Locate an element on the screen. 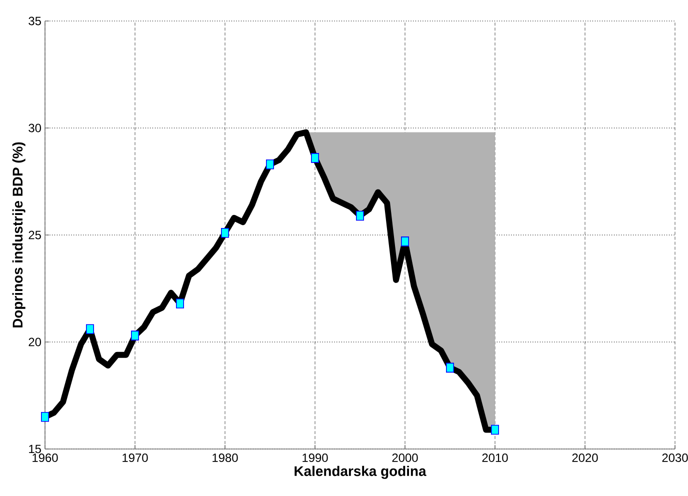 The image size is (688, 496). x-tick-label: 2030 is located at coordinates (675, 458).